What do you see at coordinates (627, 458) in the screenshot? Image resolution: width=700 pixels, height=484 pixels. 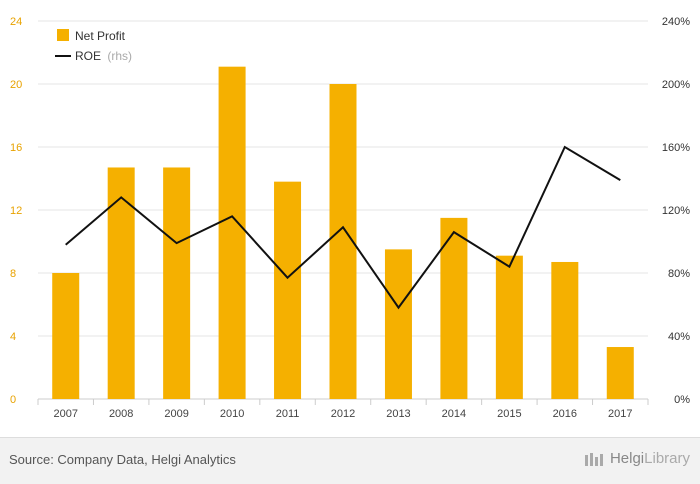 I see `brand-part1: Helgi` at bounding box center [627, 458].